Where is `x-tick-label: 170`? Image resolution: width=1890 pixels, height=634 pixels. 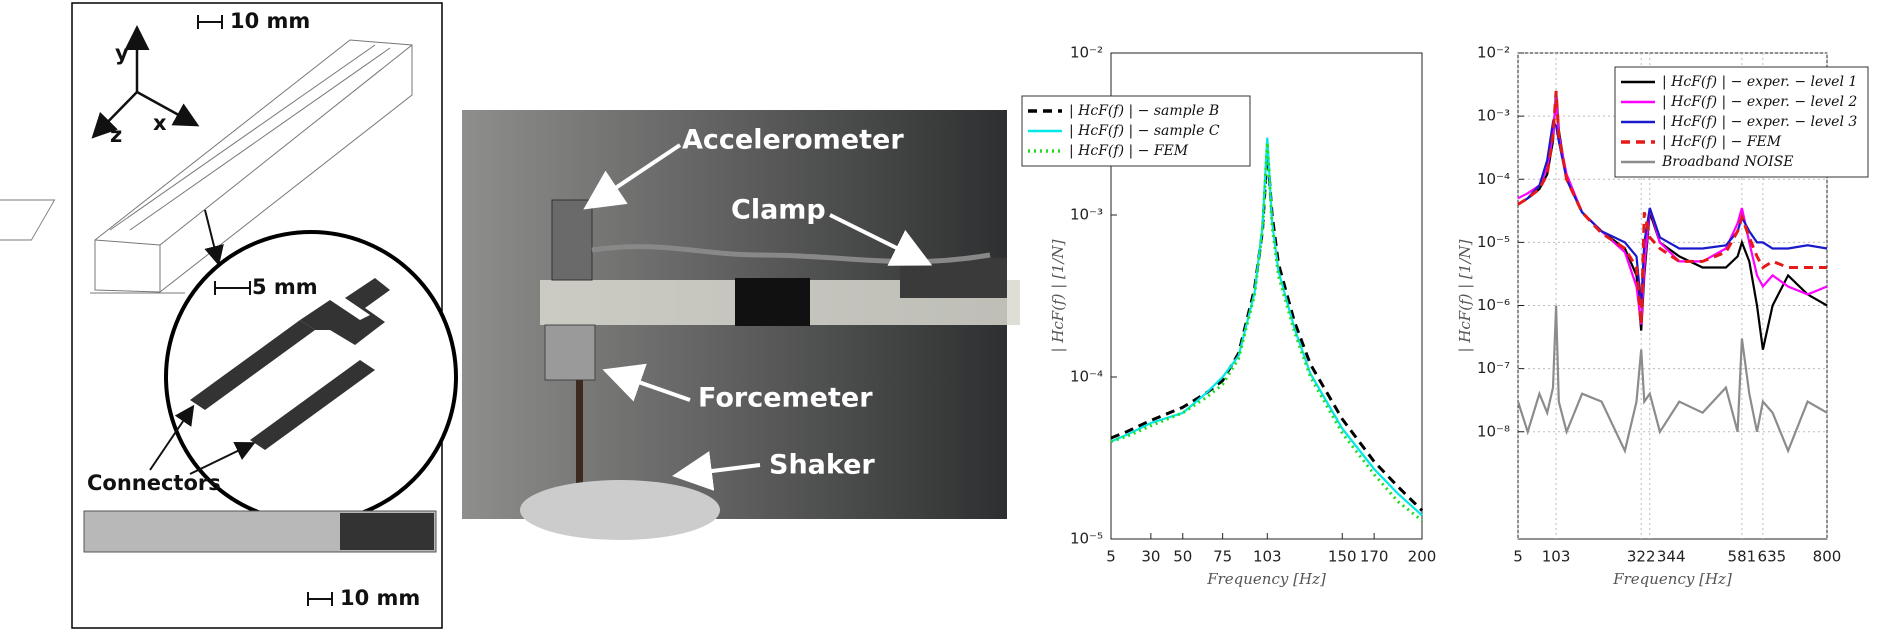 x-tick-label: 170 is located at coordinates (1374, 557).